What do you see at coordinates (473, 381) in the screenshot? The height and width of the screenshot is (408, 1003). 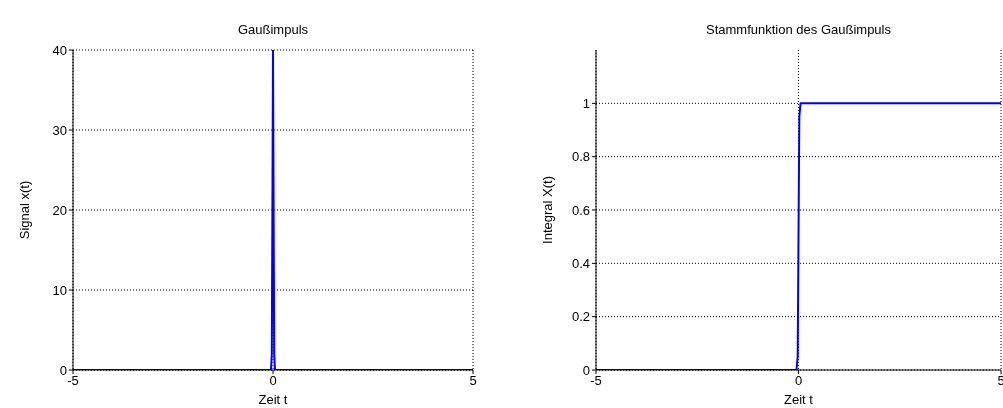 I see `x-tick-label: 5` at bounding box center [473, 381].